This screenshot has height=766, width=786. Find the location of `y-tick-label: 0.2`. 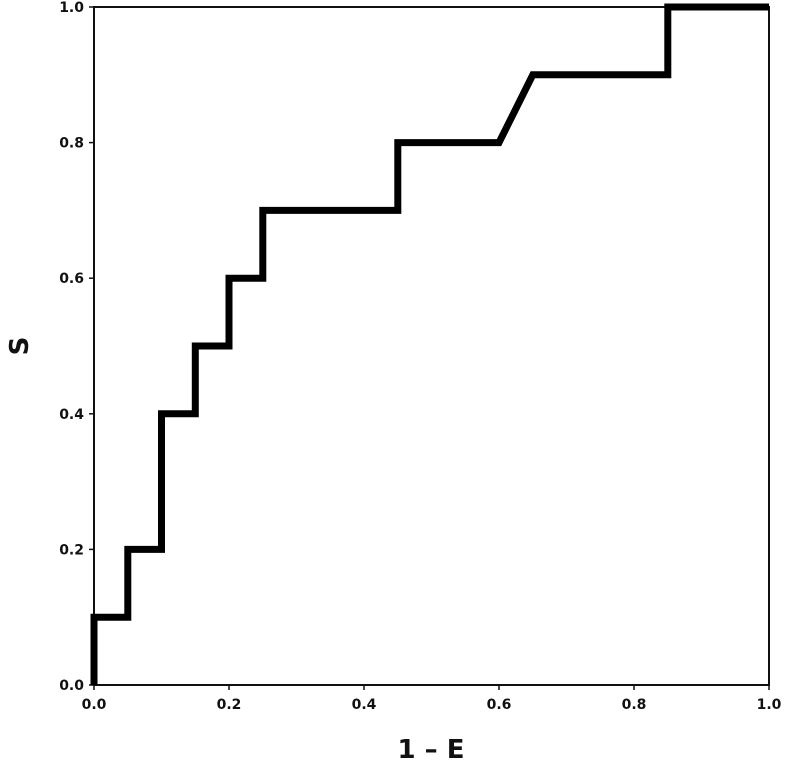

y-tick-label: 0.2 is located at coordinates (71, 550).